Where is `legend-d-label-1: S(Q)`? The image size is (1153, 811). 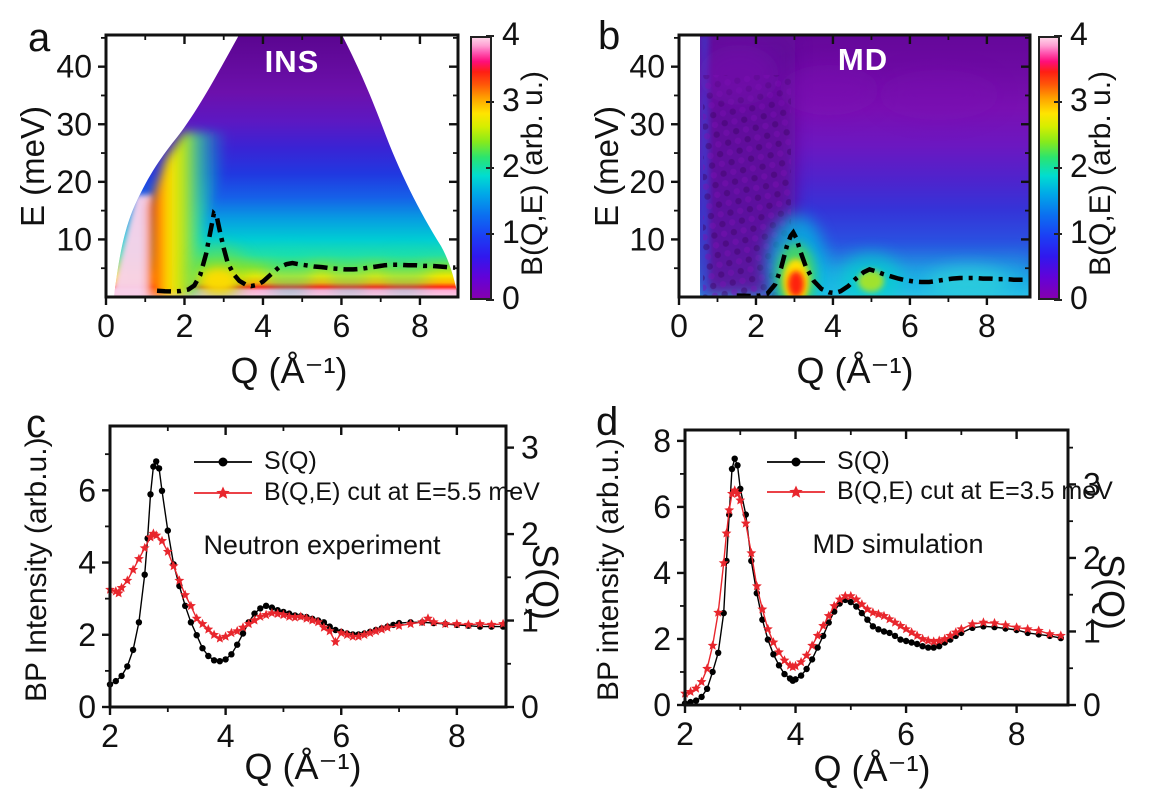
legend-d-label-1: S(Q) is located at coordinates (863, 461).